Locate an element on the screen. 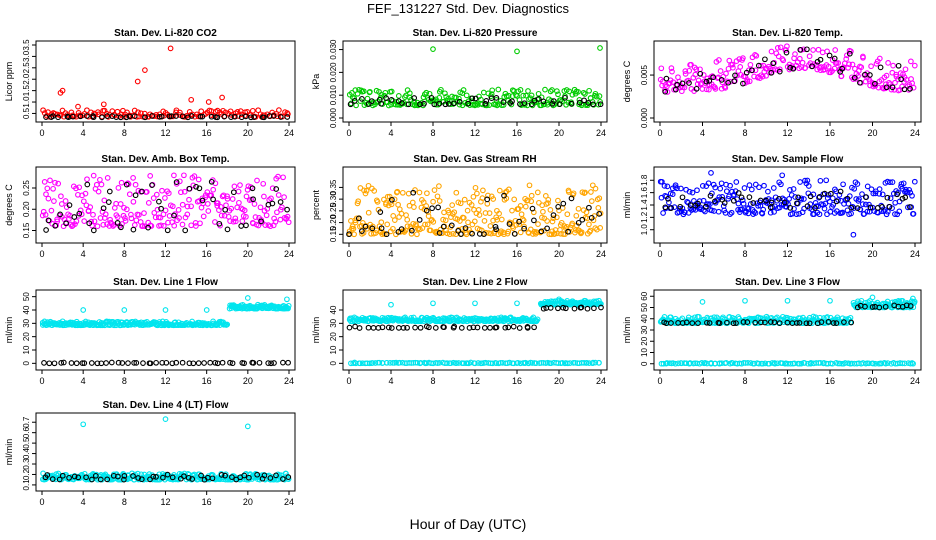  y-tick-label: 0.000 is located at coordinates (333, 117).